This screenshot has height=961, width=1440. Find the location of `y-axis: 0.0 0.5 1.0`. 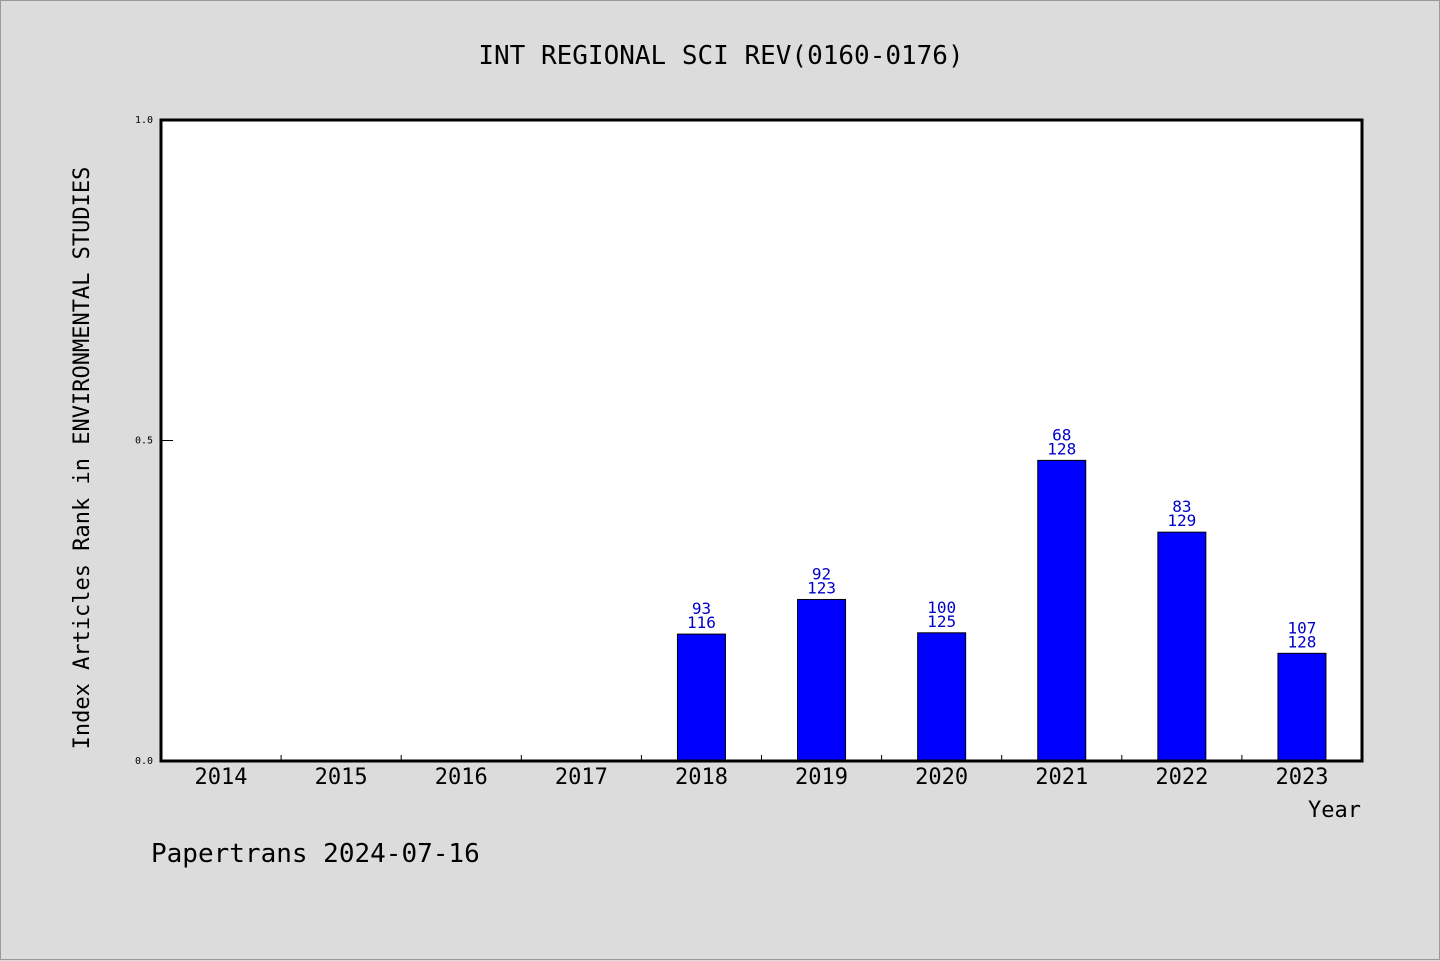

y-axis: 0.0 0.5 1.0 is located at coordinates (154, 441).